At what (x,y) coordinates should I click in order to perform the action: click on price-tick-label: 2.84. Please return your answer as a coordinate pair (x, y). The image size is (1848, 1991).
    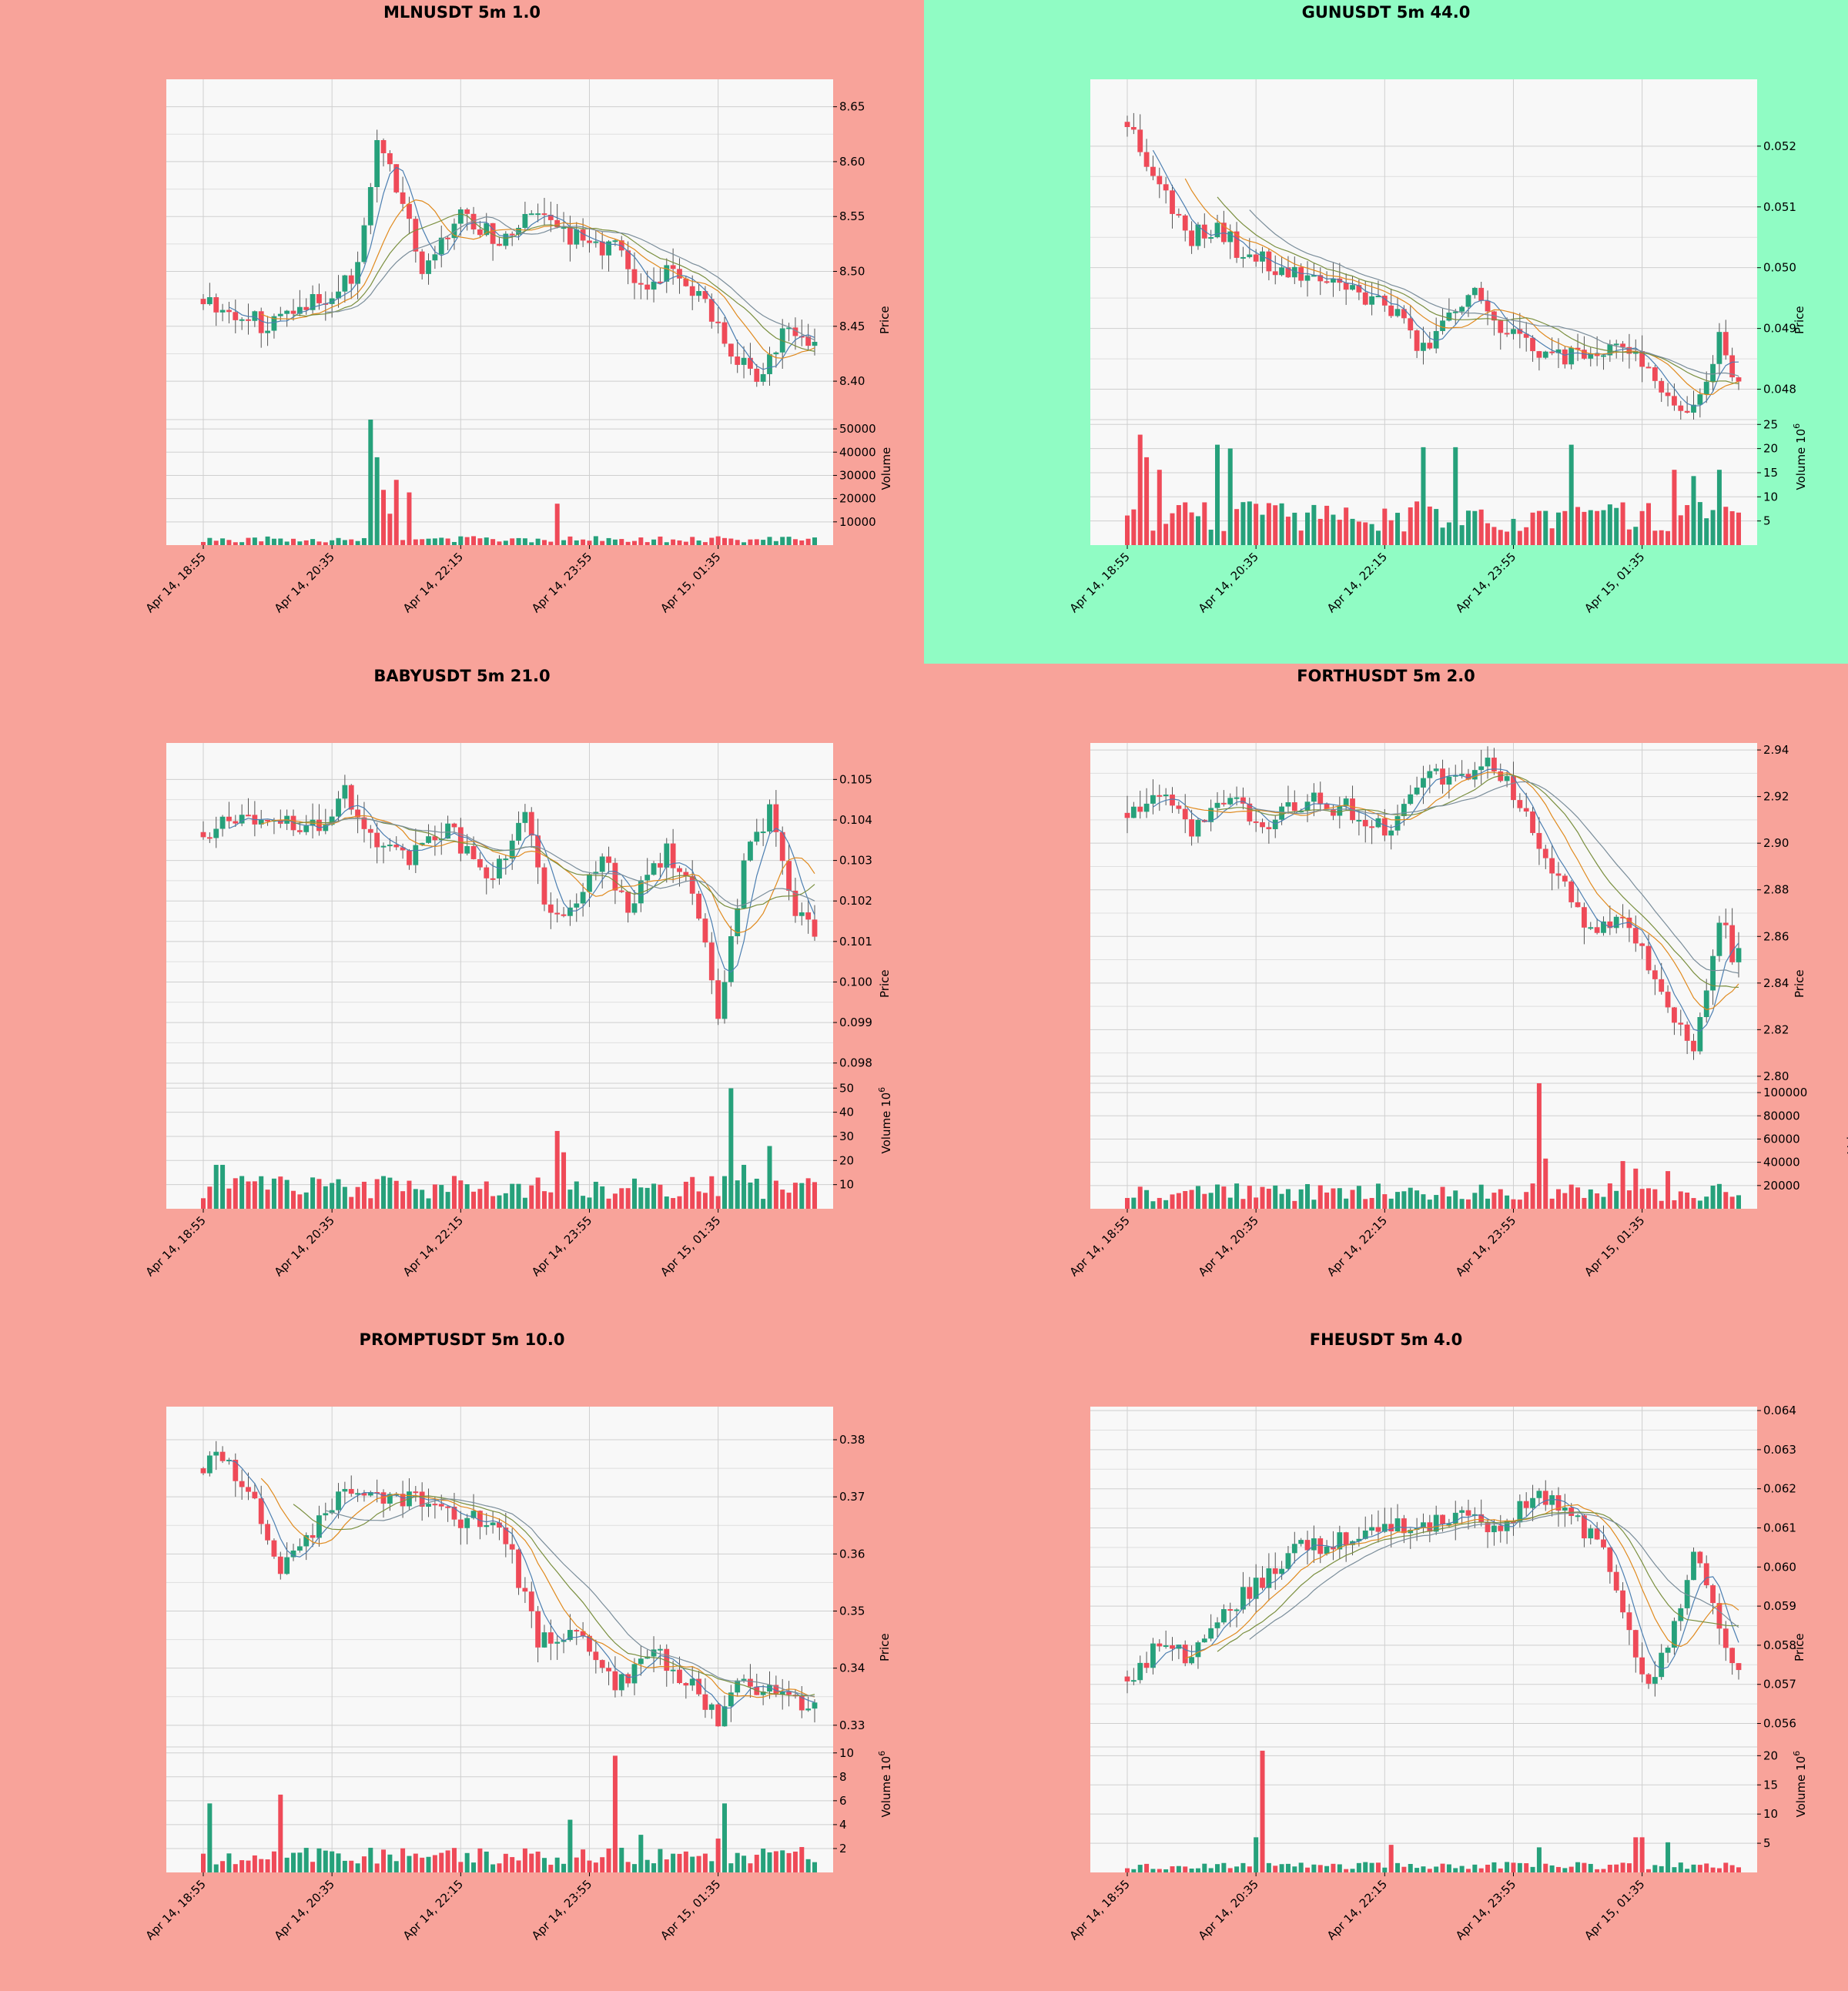
    Looking at the image, I should click on (1776, 983).